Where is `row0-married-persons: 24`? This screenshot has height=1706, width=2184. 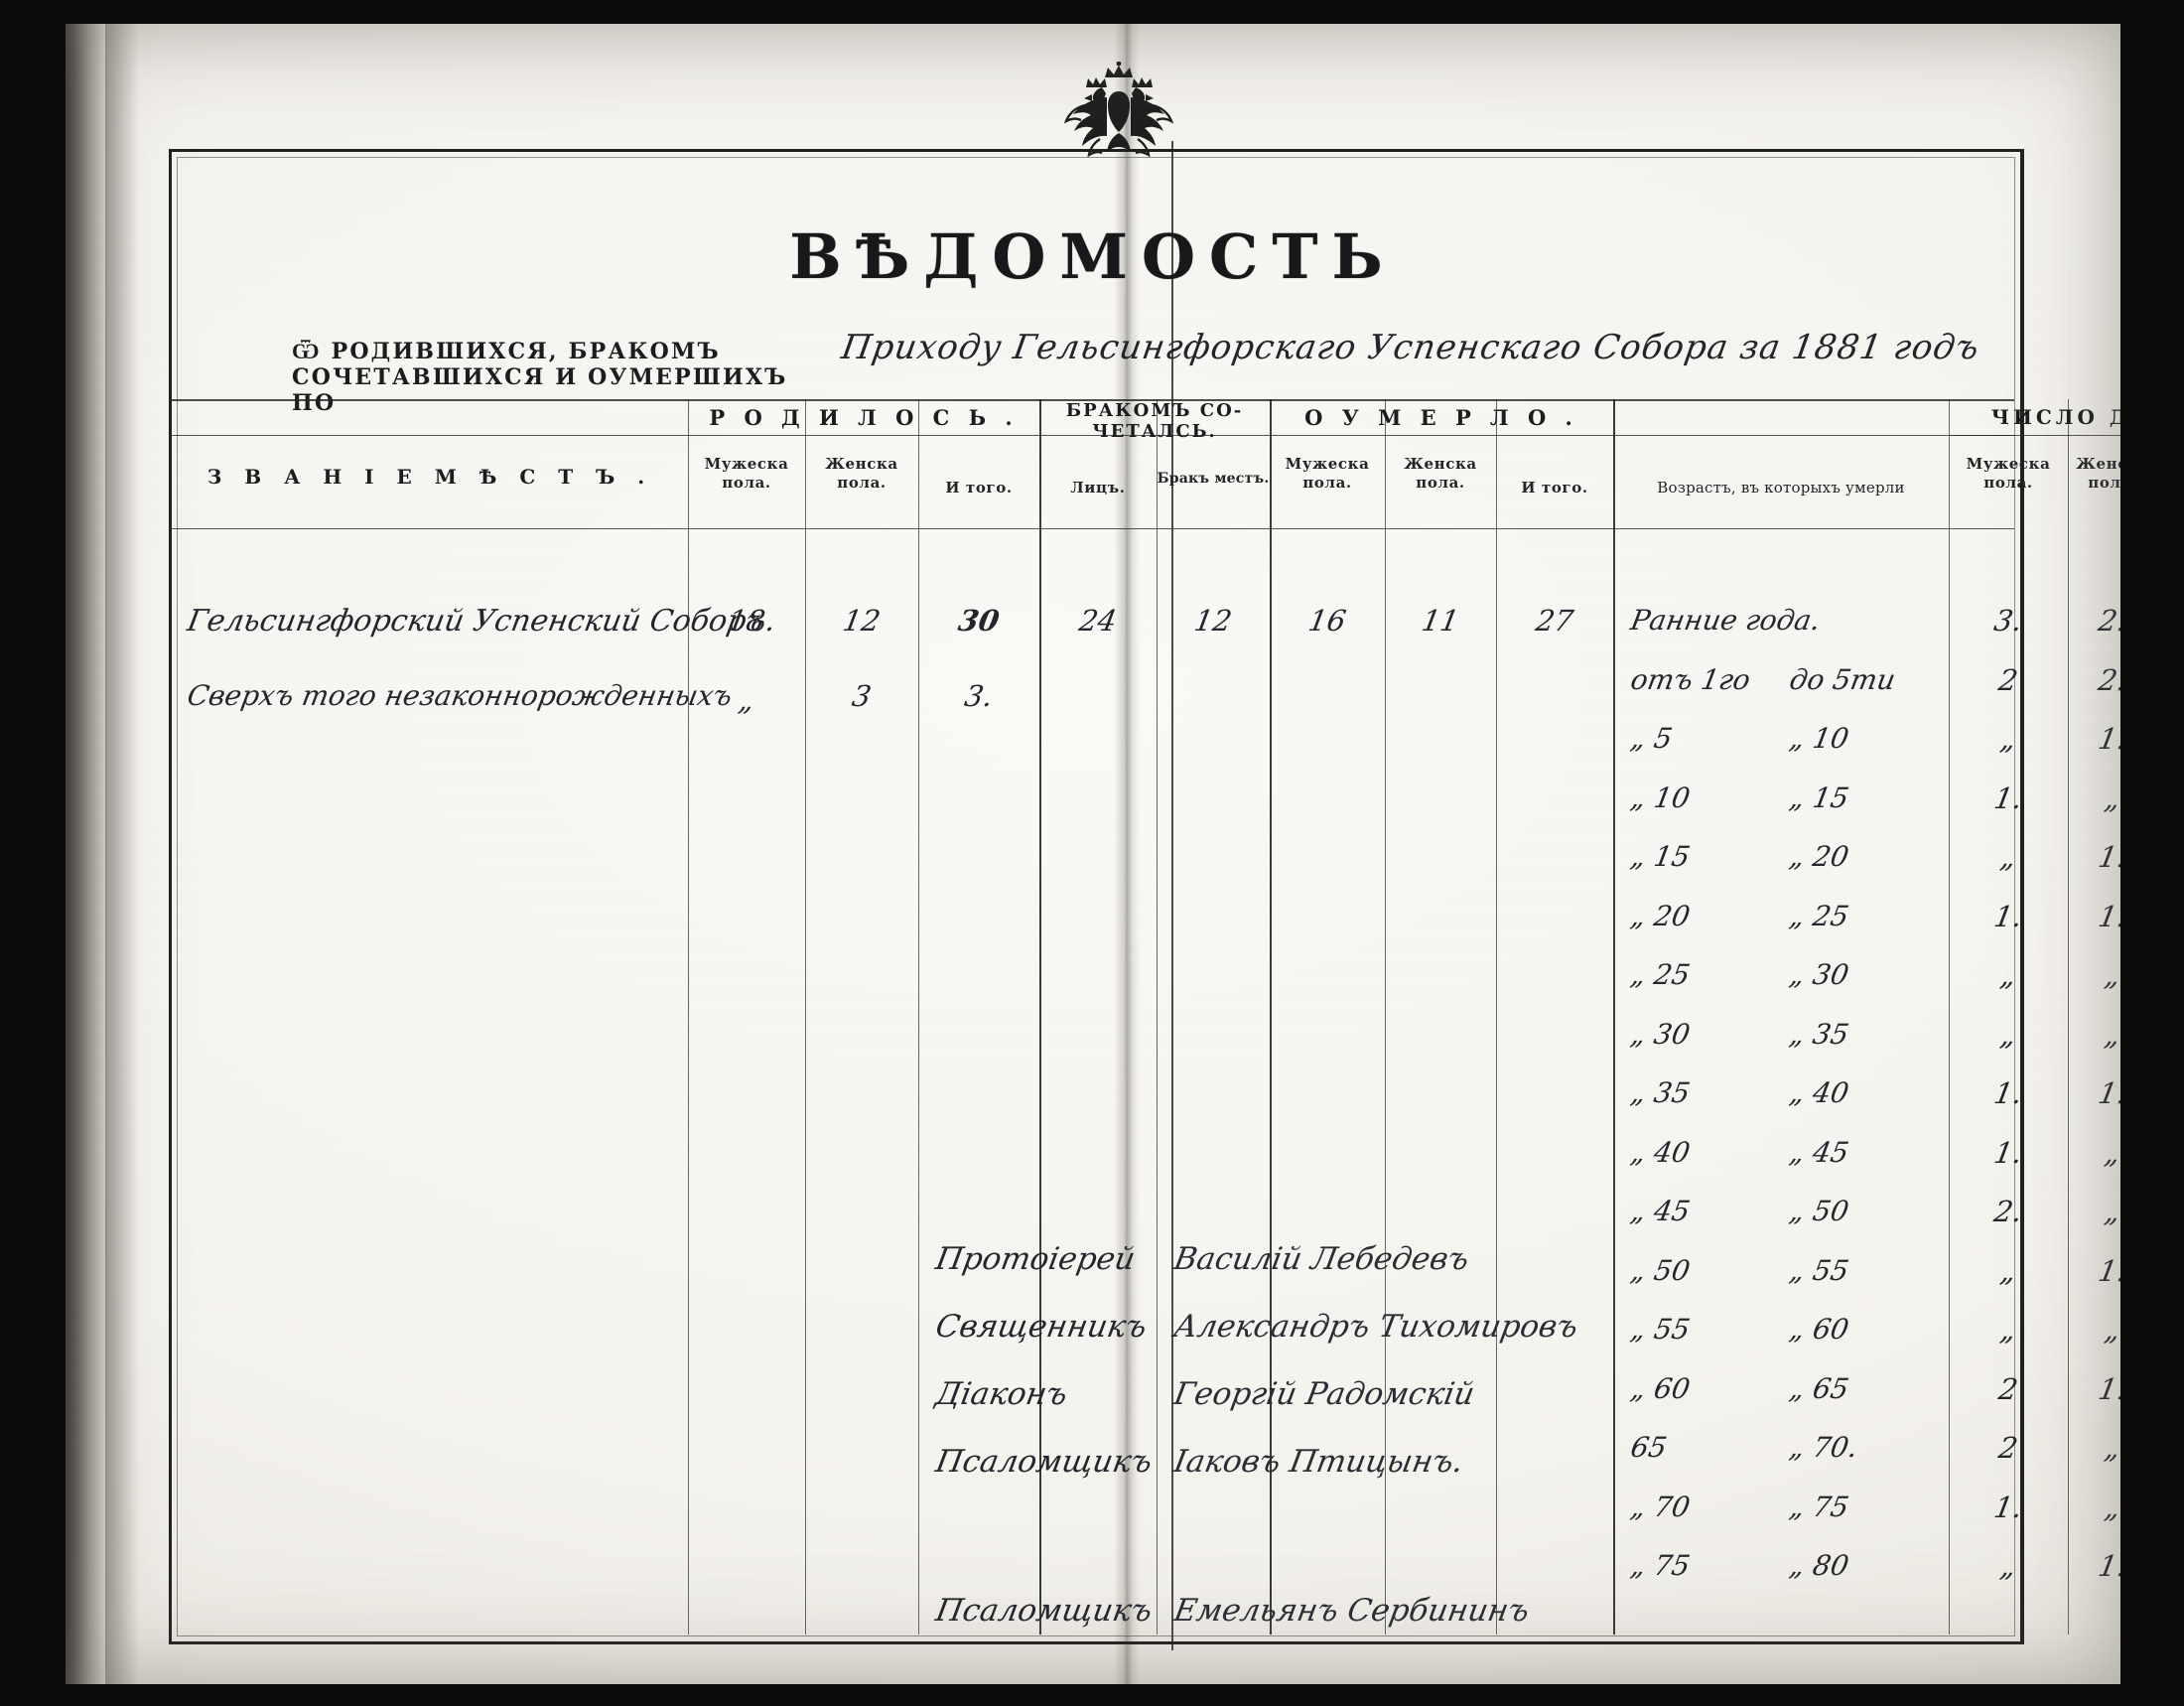
row0-married-persons: 24 is located at coordinates (1098, 621).